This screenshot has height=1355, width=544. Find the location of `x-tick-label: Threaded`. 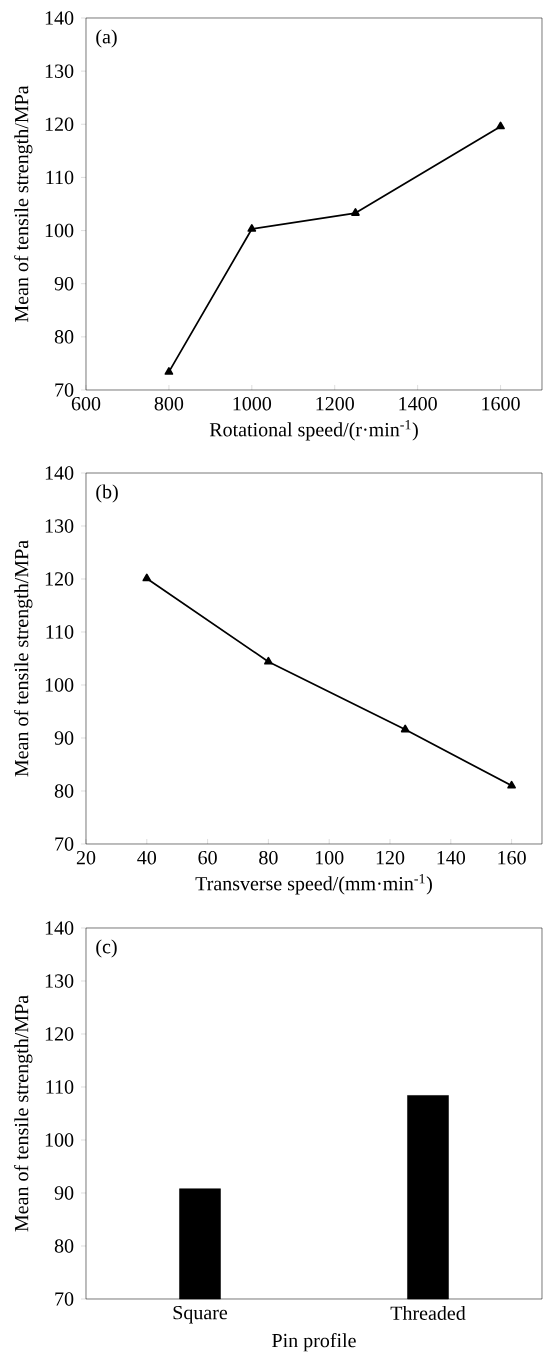

x-tick-label: Threaded is located at coordinates (428, 1312).